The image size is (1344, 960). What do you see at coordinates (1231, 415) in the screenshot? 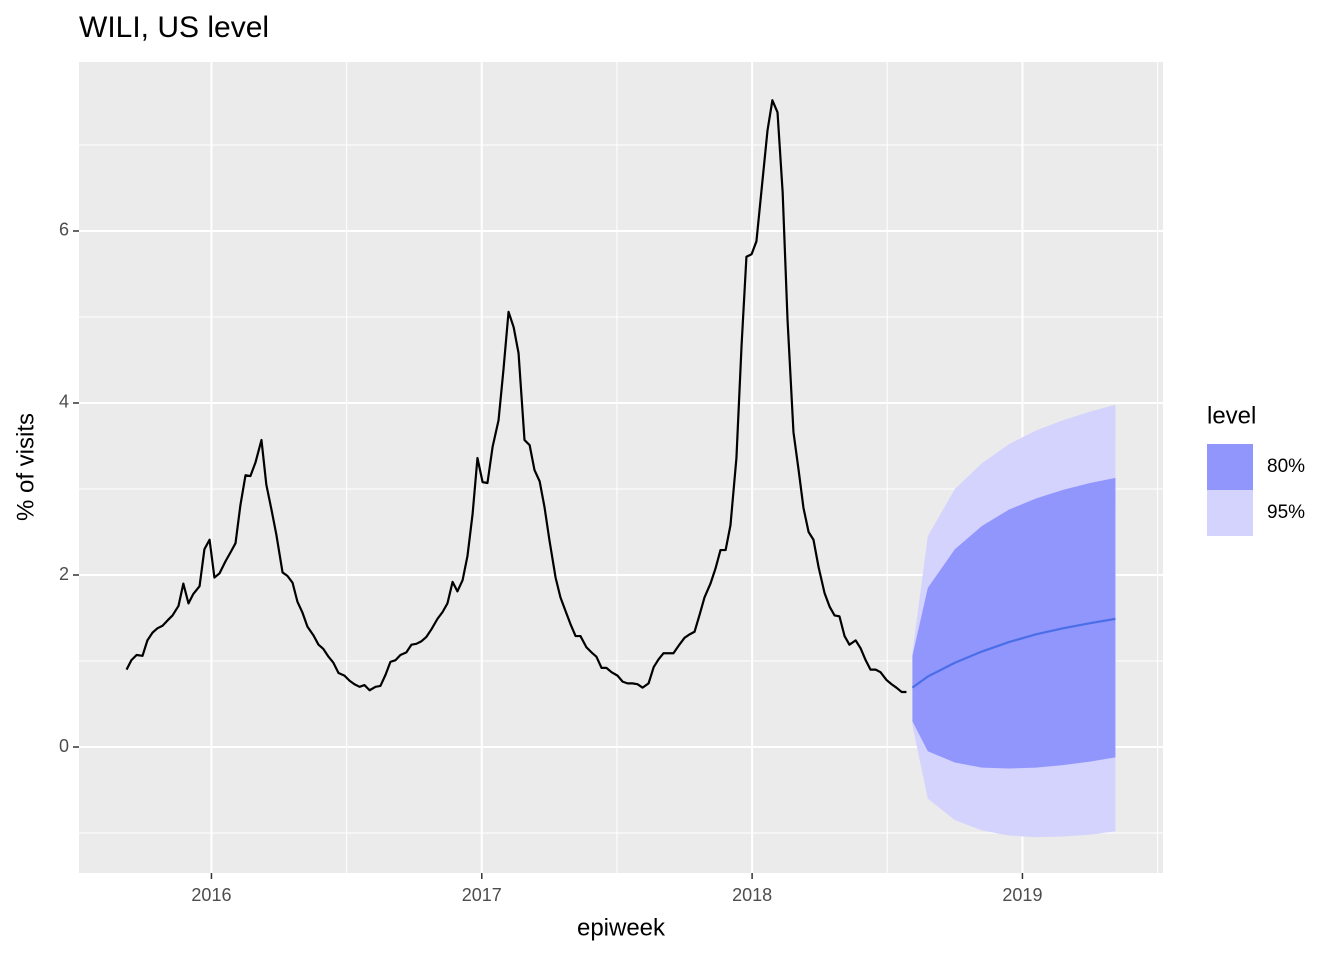
I see `legend-title: level` at bounding box center [1231, 415].